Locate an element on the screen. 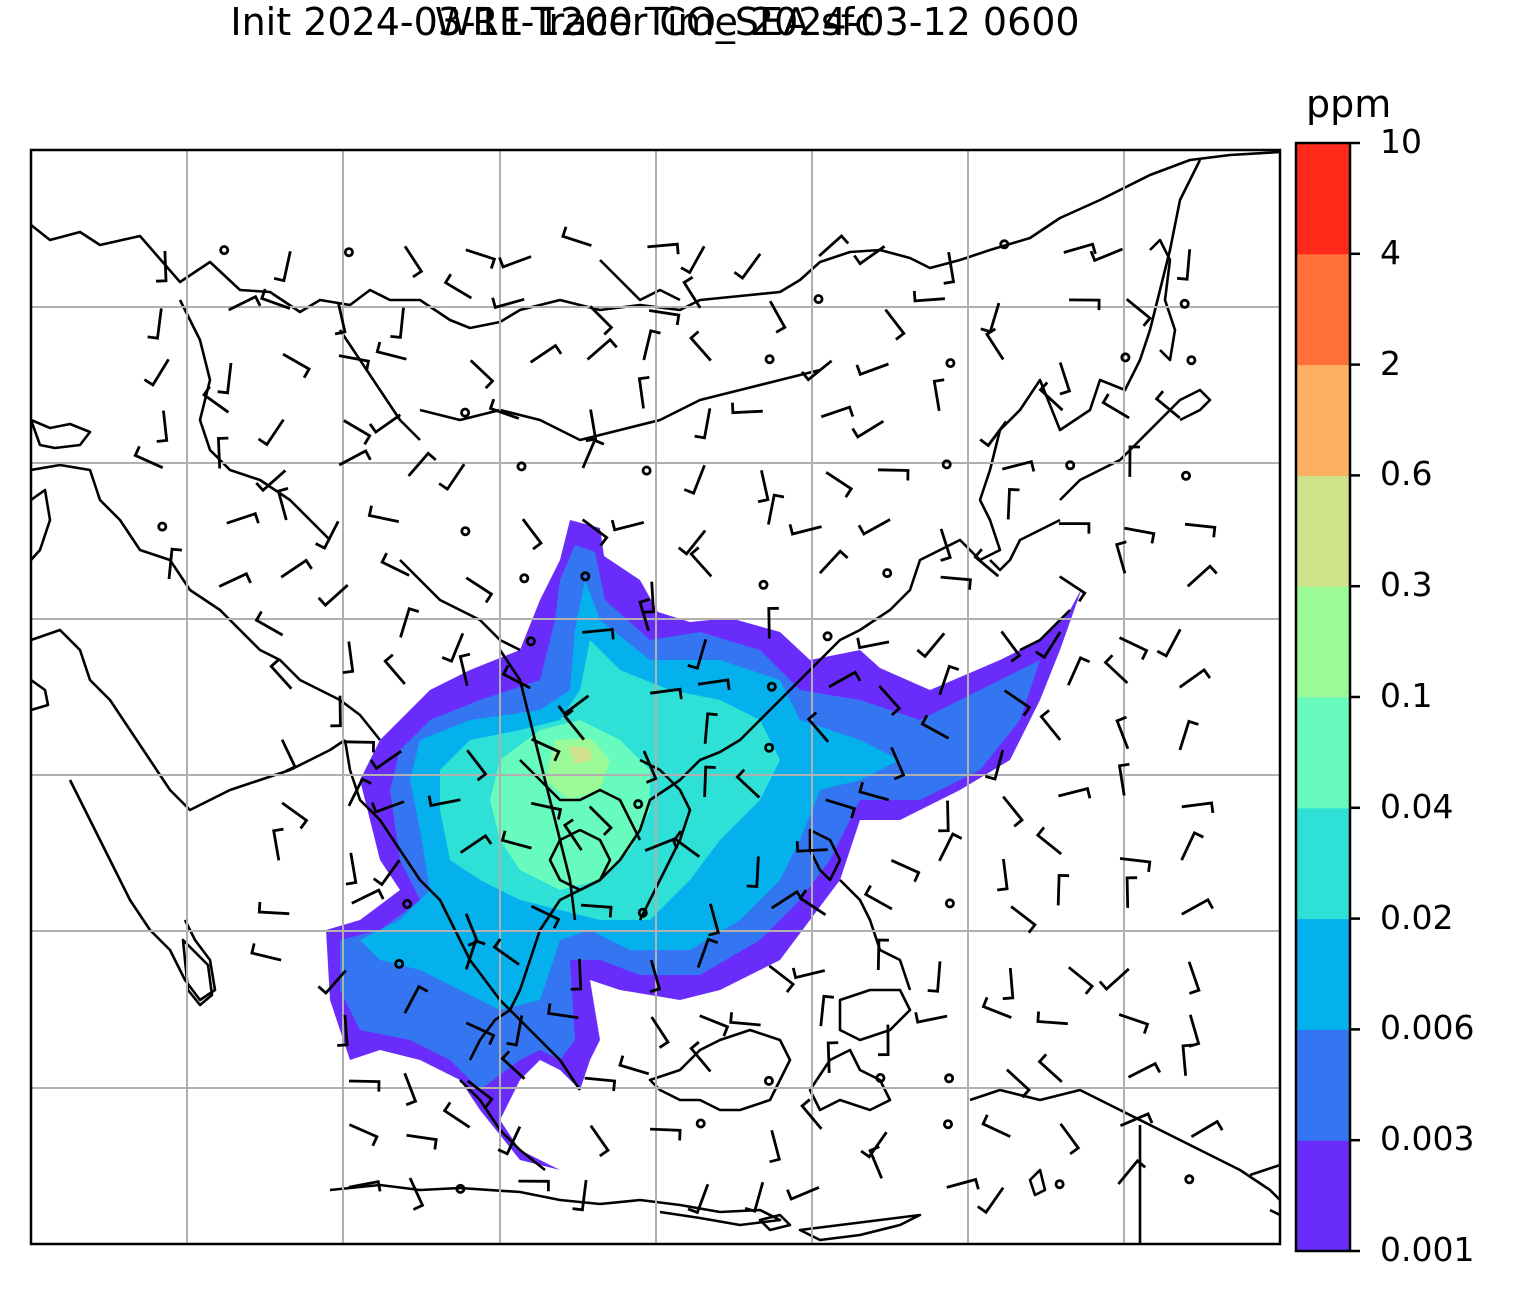  colorbar-tick-label: 0.04 is located at coordinates (1417, 806).